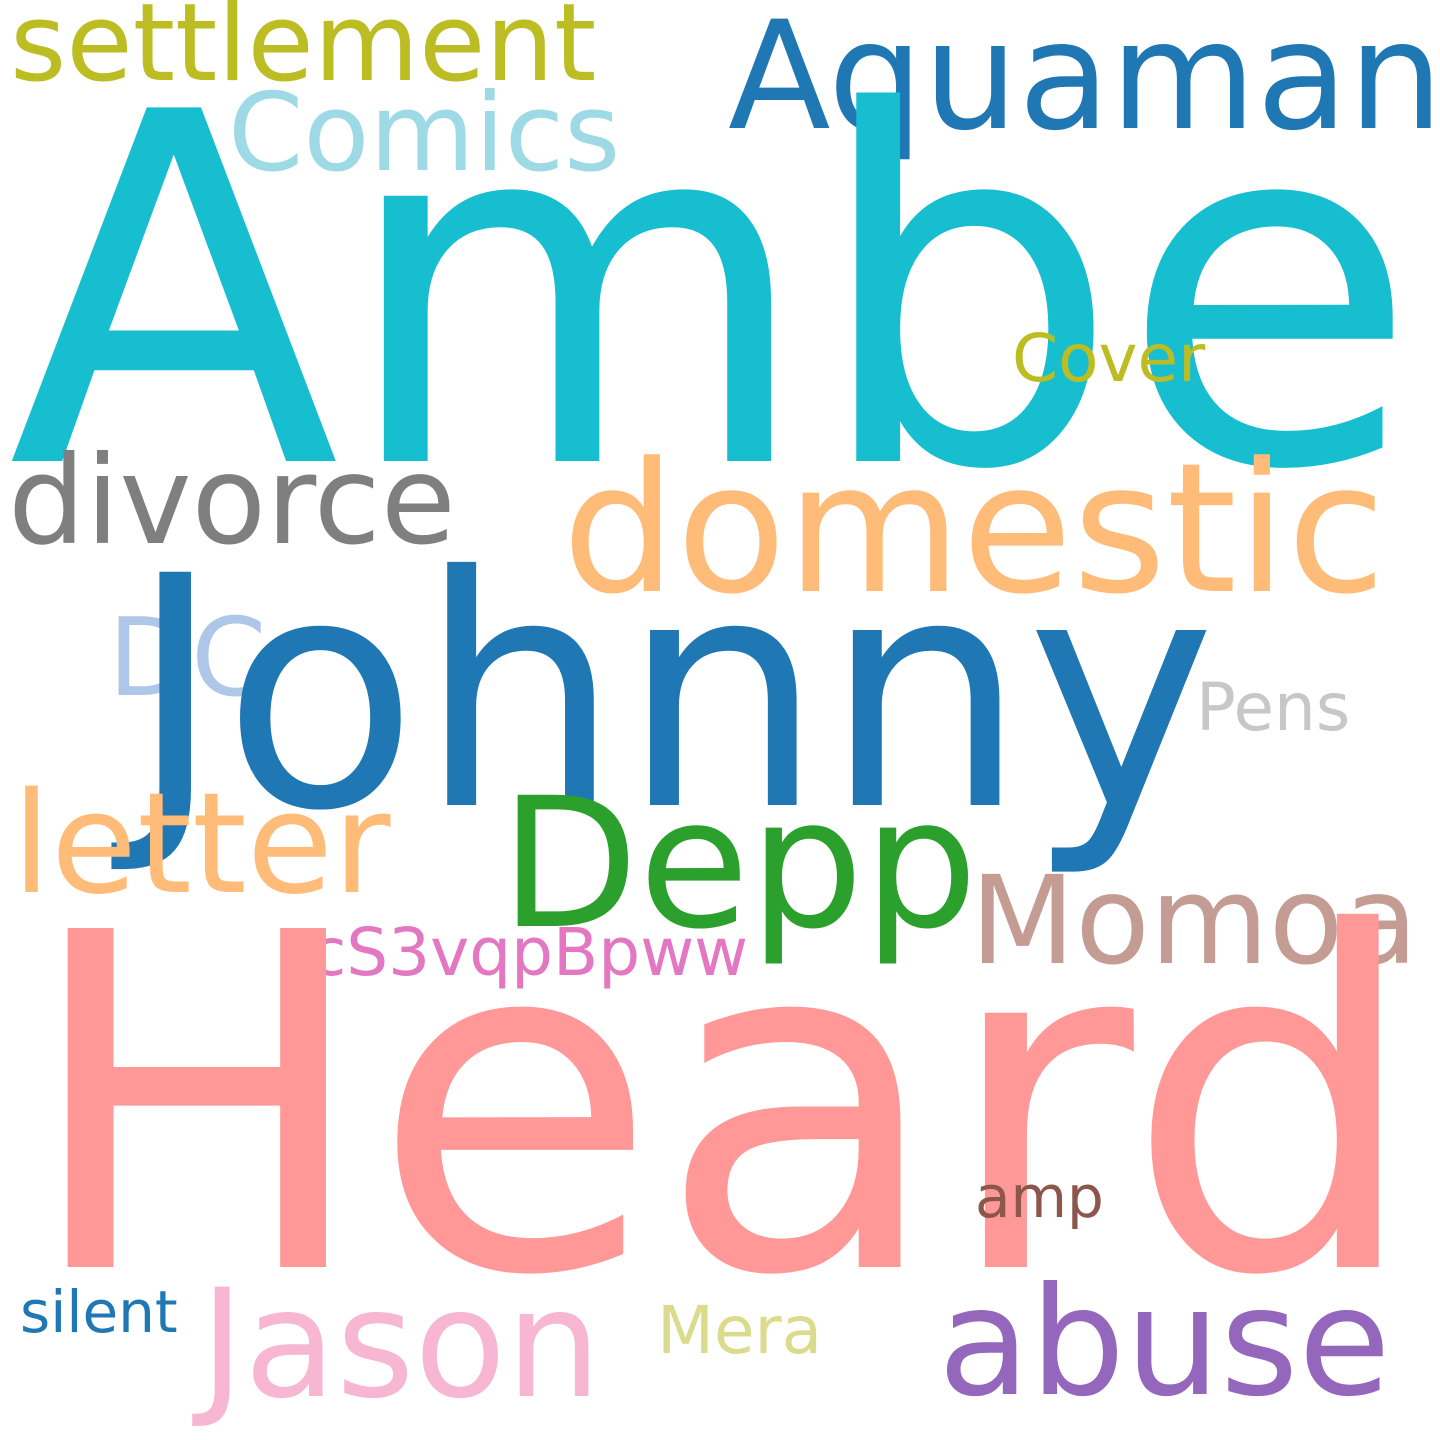 The image size is (1440, 1440). I want to click on word-aquaman: Aquaman, so click(1084, 82).